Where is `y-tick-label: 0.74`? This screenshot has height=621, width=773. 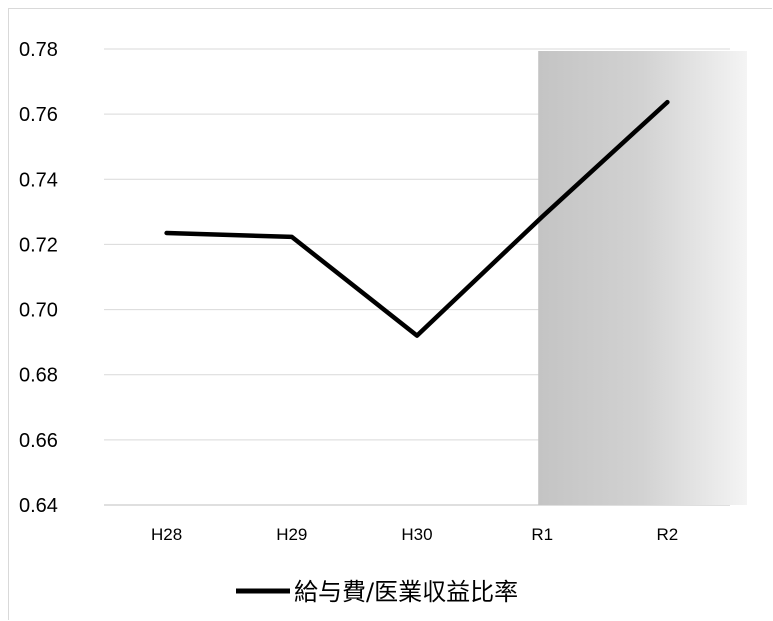
y-tick-label: 0.74 is located at coordinates (38, 180).